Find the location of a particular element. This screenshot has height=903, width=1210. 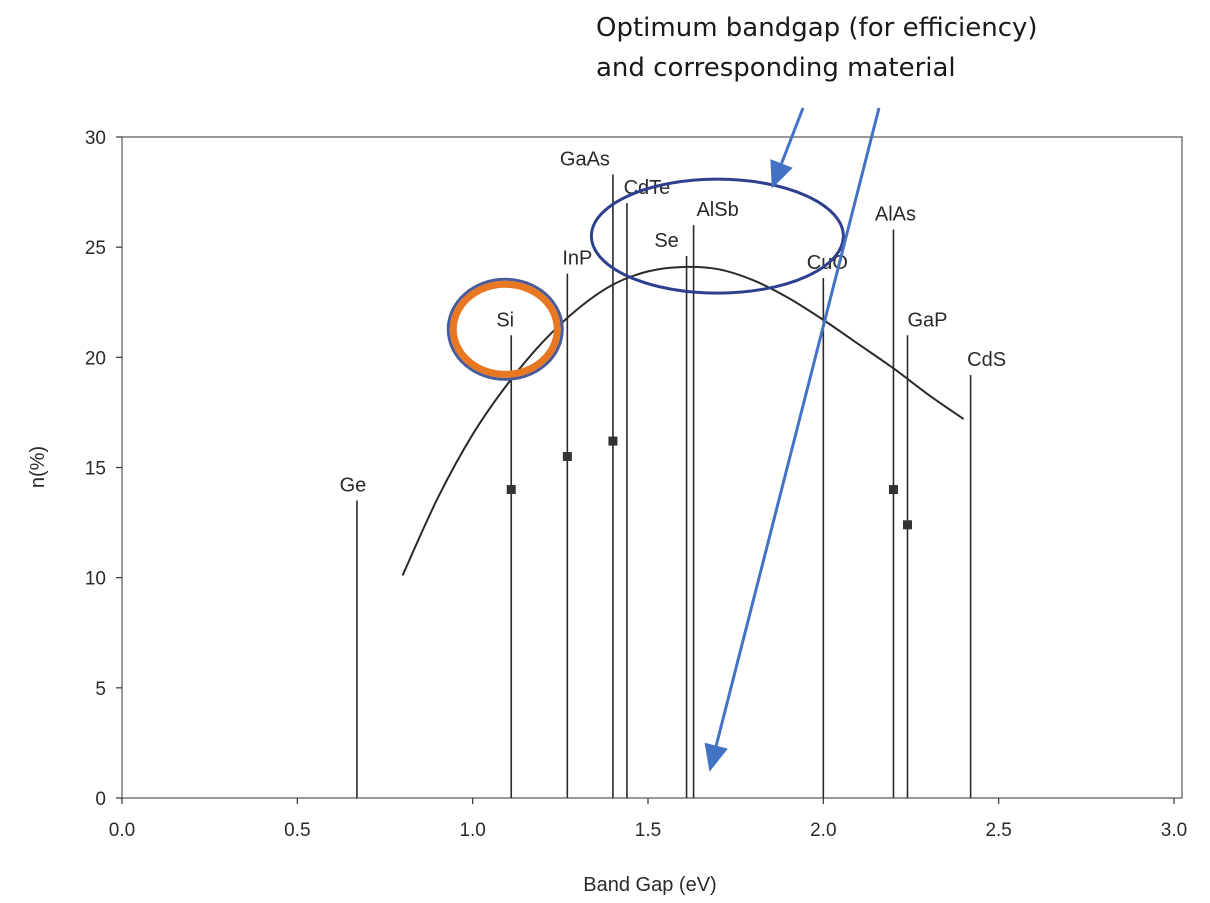

y-tick-label: 10 is located at coordinates (95, 579).